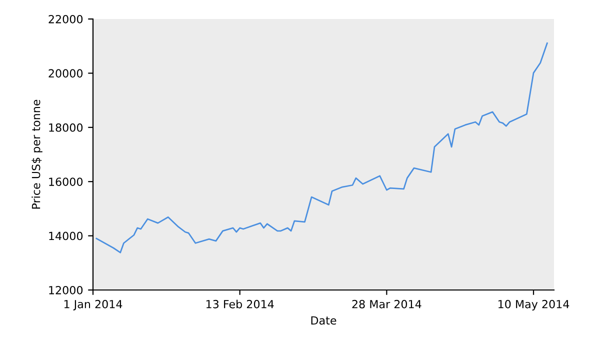 Image resolution: width=600 pixels, height=343 pixels. I want to click on x-tick-label: 1 Jan 2014, so click(93, 305).